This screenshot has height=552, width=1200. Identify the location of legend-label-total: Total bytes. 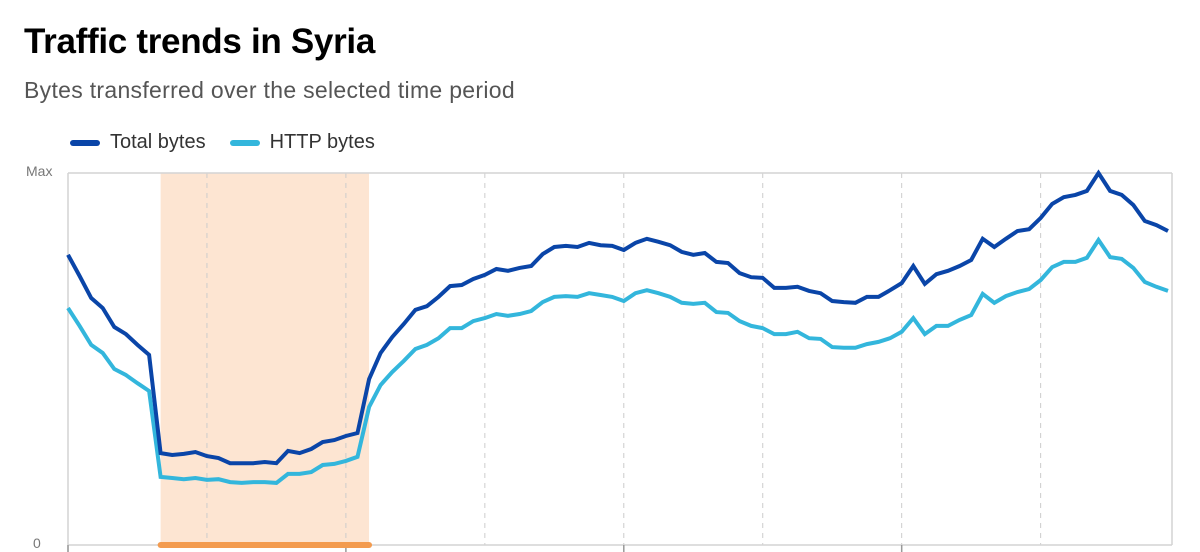
(158, 142).